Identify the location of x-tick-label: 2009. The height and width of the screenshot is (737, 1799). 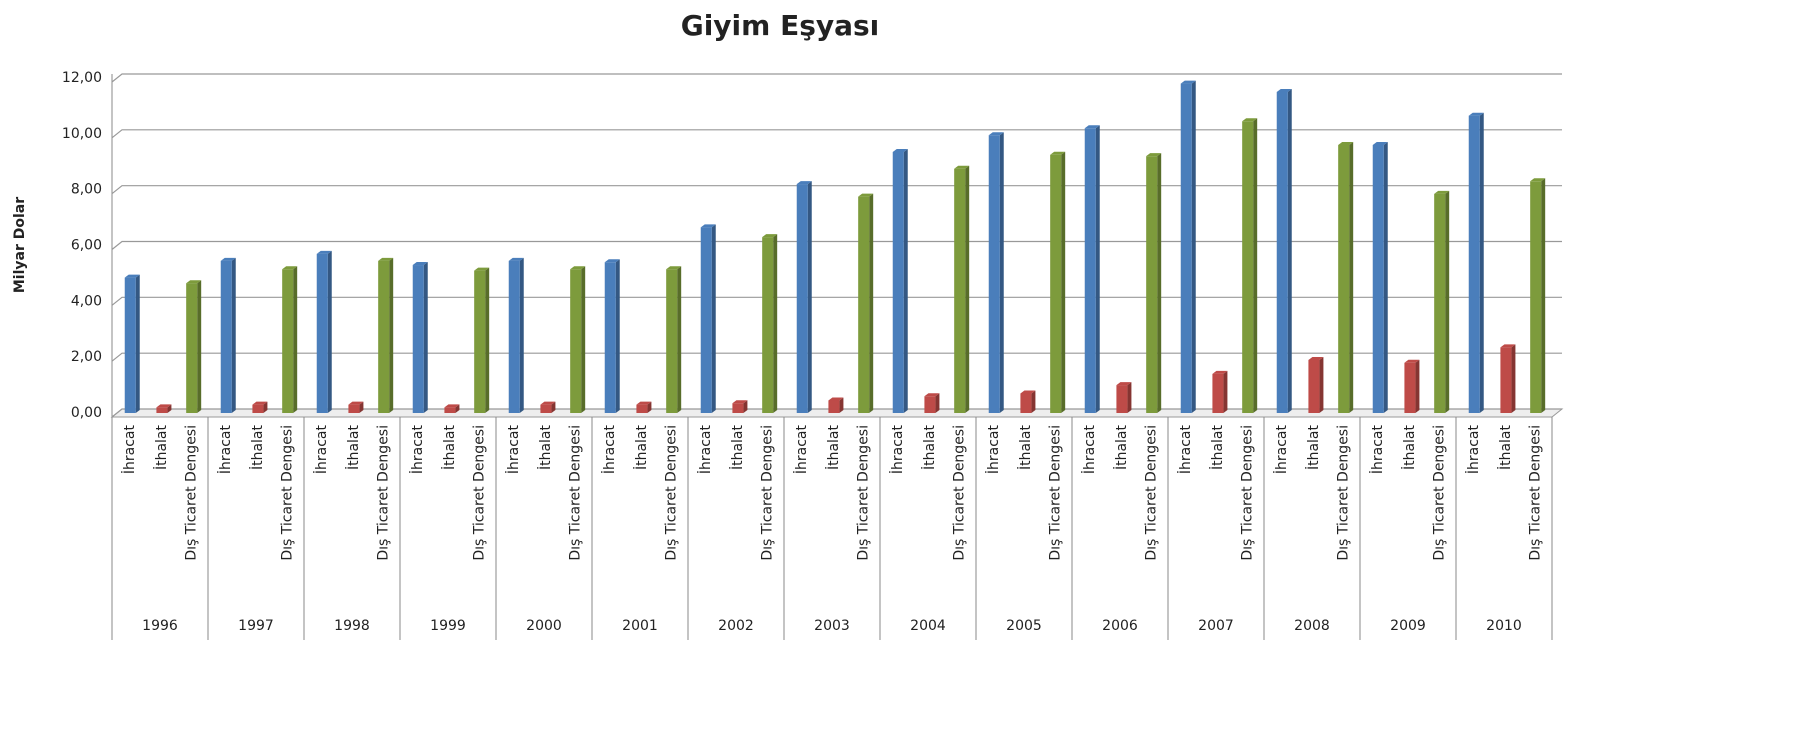
(1408, 626).